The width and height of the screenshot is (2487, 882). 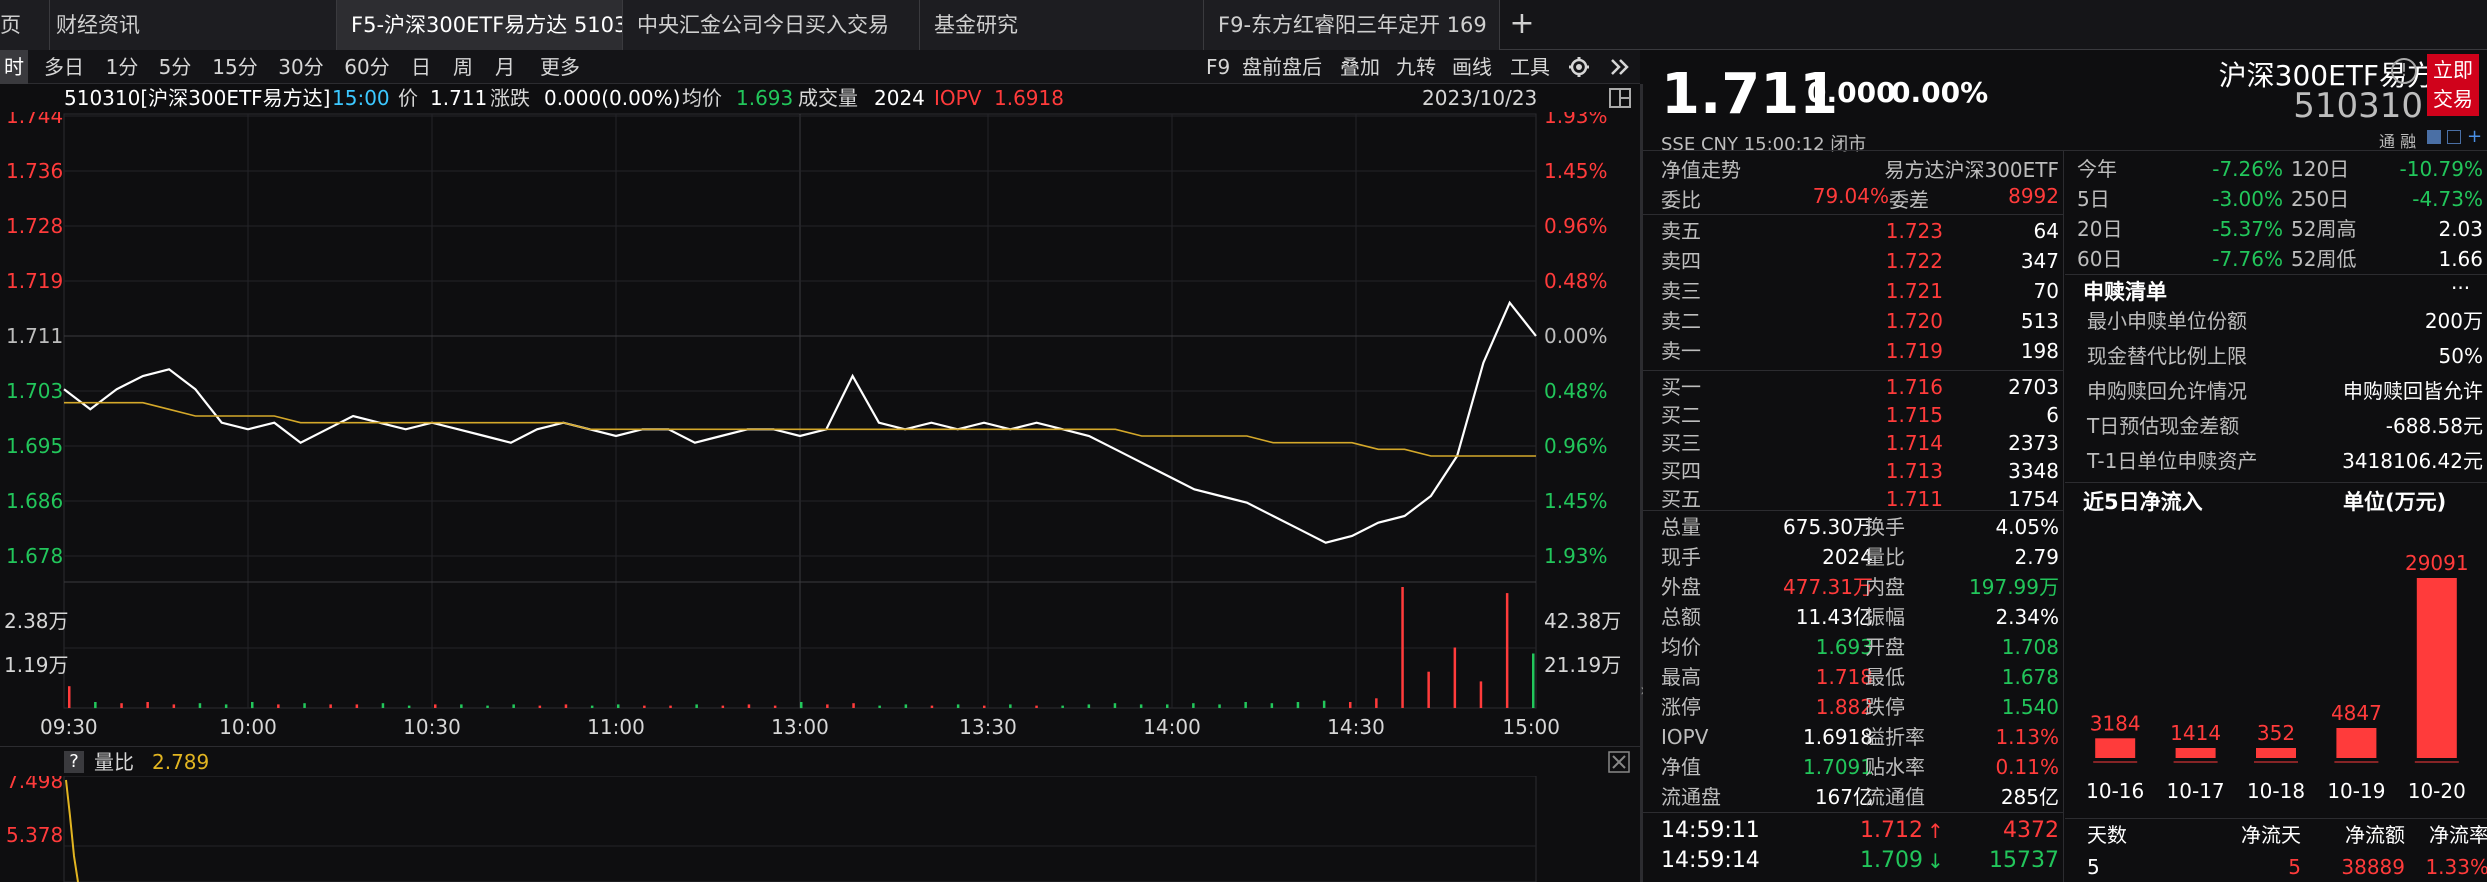 What do you see at coordinates (1681, 707) in the screenshot?
I see `stat-label: 涨停` at bounding box center [1681, 707].